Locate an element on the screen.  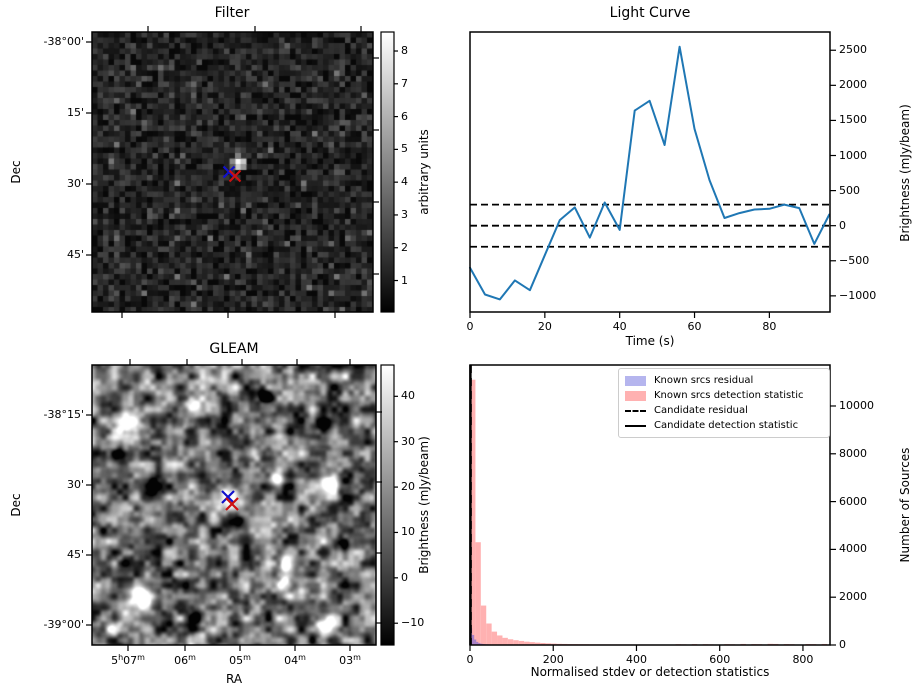
gleam-colorbar-label: Brightness (mJy/beam) is located at coordinates (424, 505).